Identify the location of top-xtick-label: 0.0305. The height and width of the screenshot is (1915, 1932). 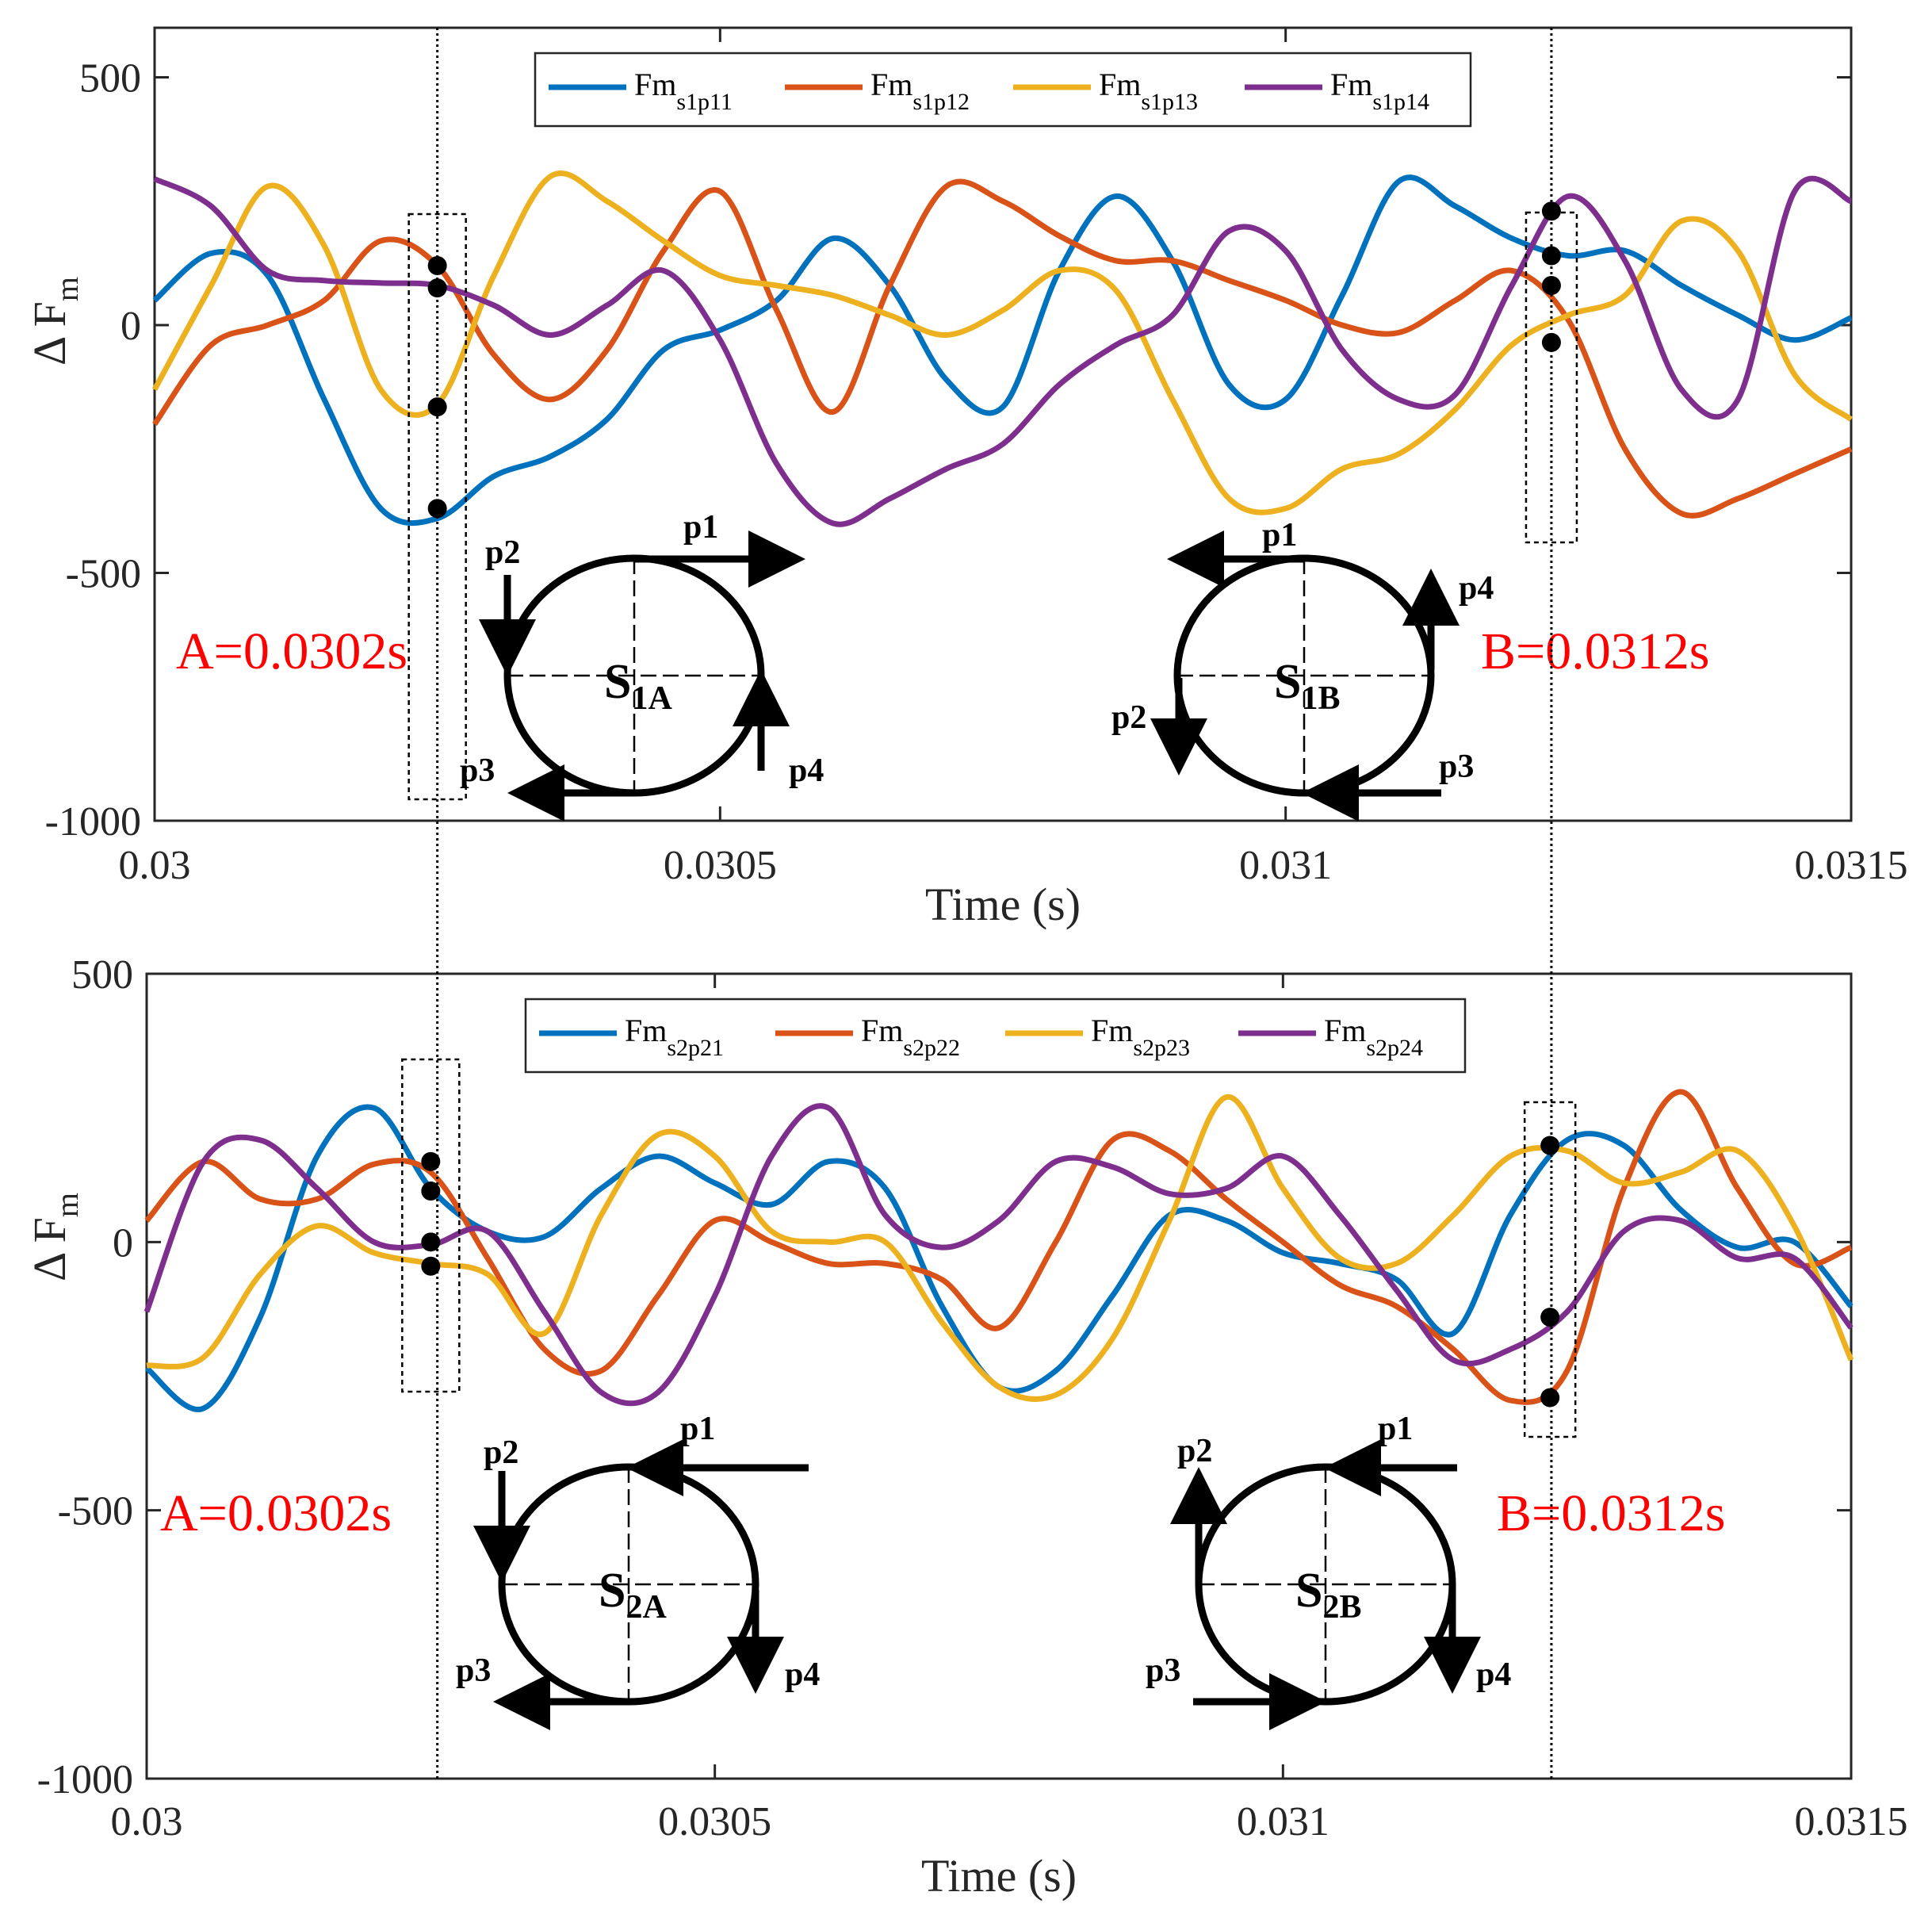
(720, 866).